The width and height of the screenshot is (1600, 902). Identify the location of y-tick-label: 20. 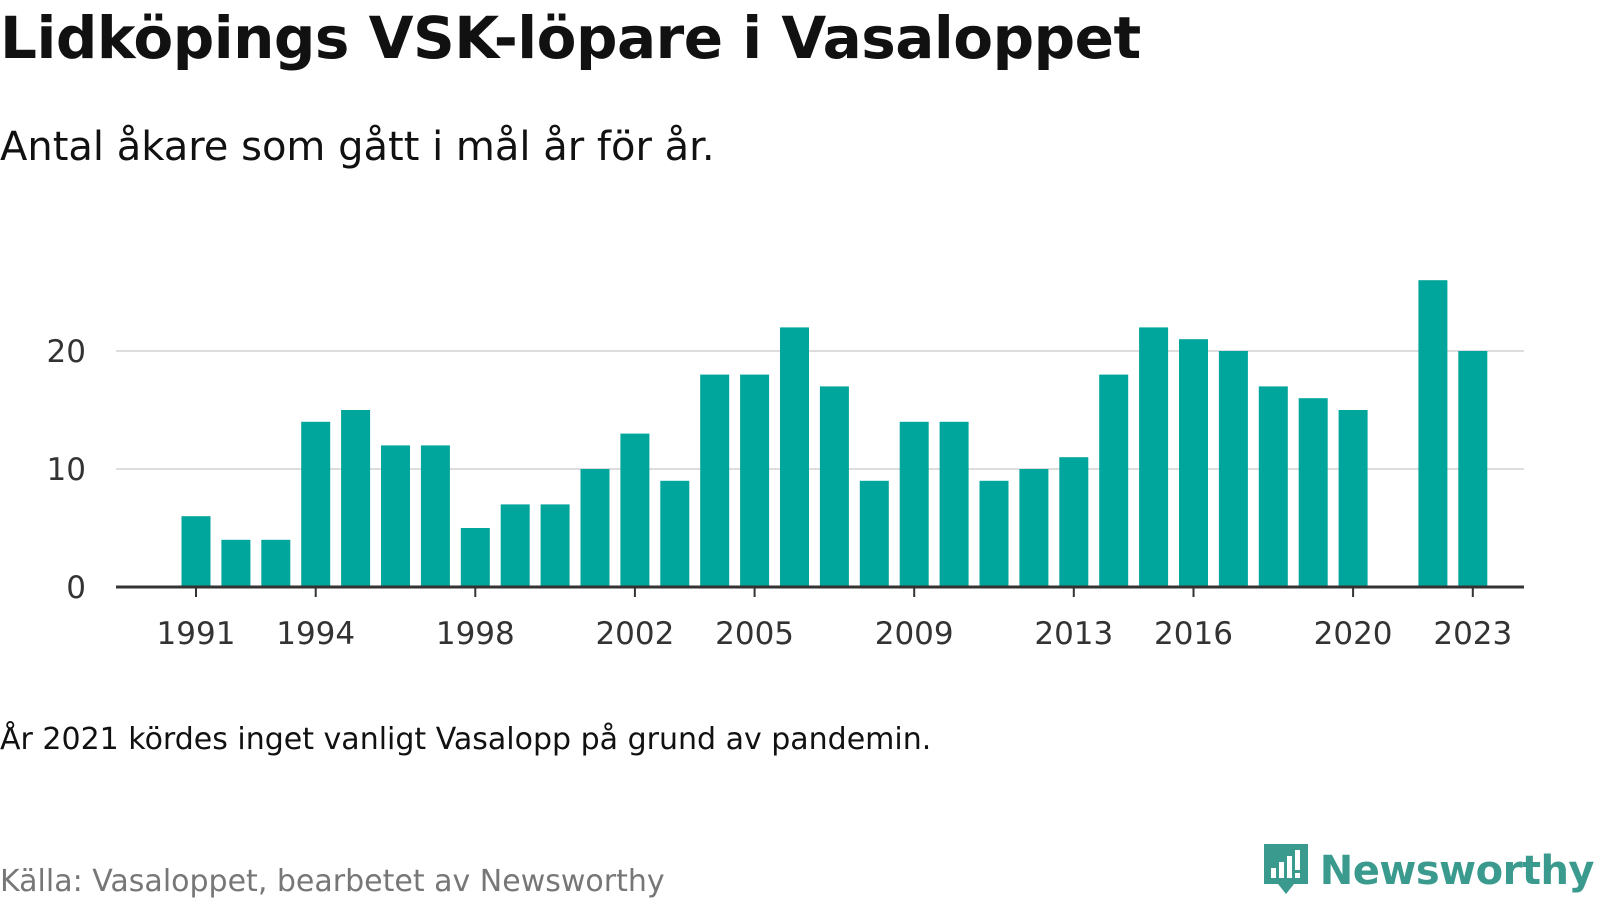
(66, 352).